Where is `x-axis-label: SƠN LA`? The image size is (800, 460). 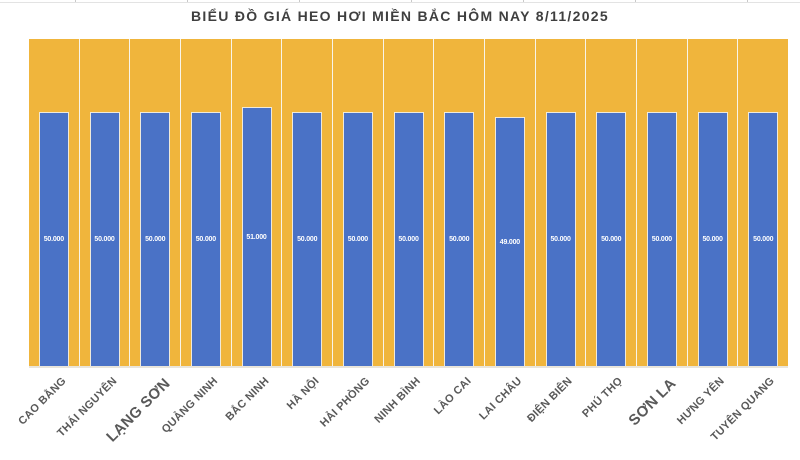
x-axis-label: SƠN LA is located at coordinates (652, 402).